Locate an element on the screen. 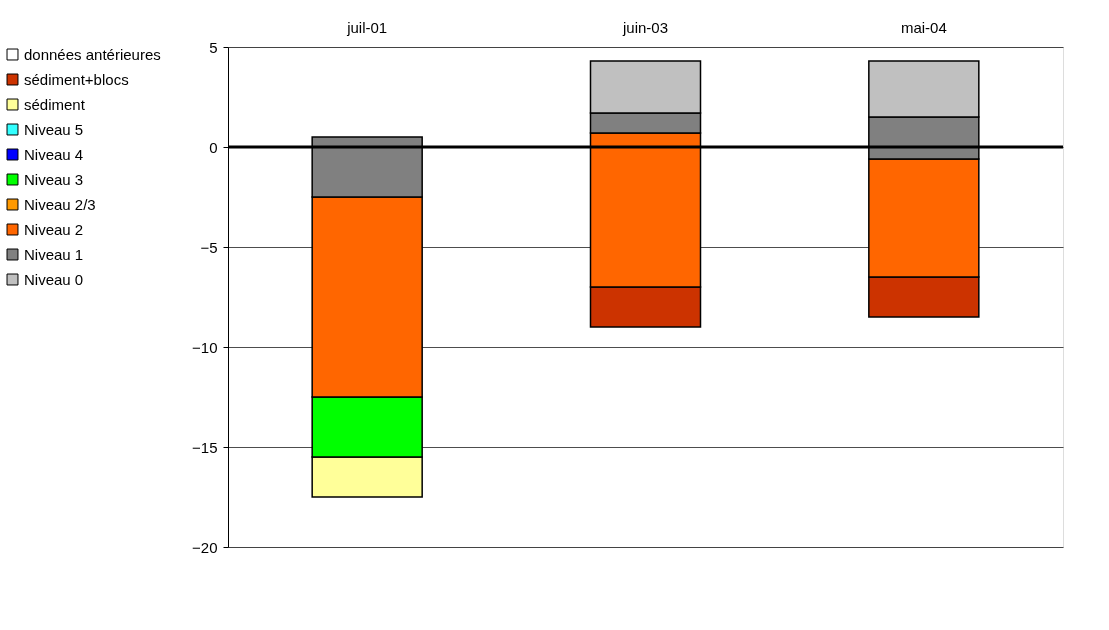  y-tick-label: 5 is located at coordinates (213, 47).